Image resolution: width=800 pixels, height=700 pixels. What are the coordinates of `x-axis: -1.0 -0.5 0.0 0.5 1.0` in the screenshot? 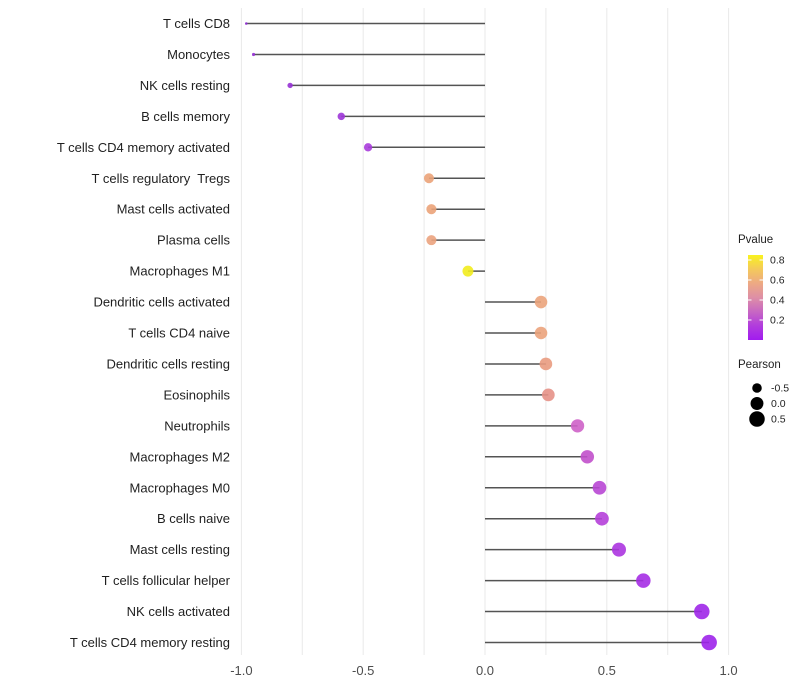 It's located at (483, 670).